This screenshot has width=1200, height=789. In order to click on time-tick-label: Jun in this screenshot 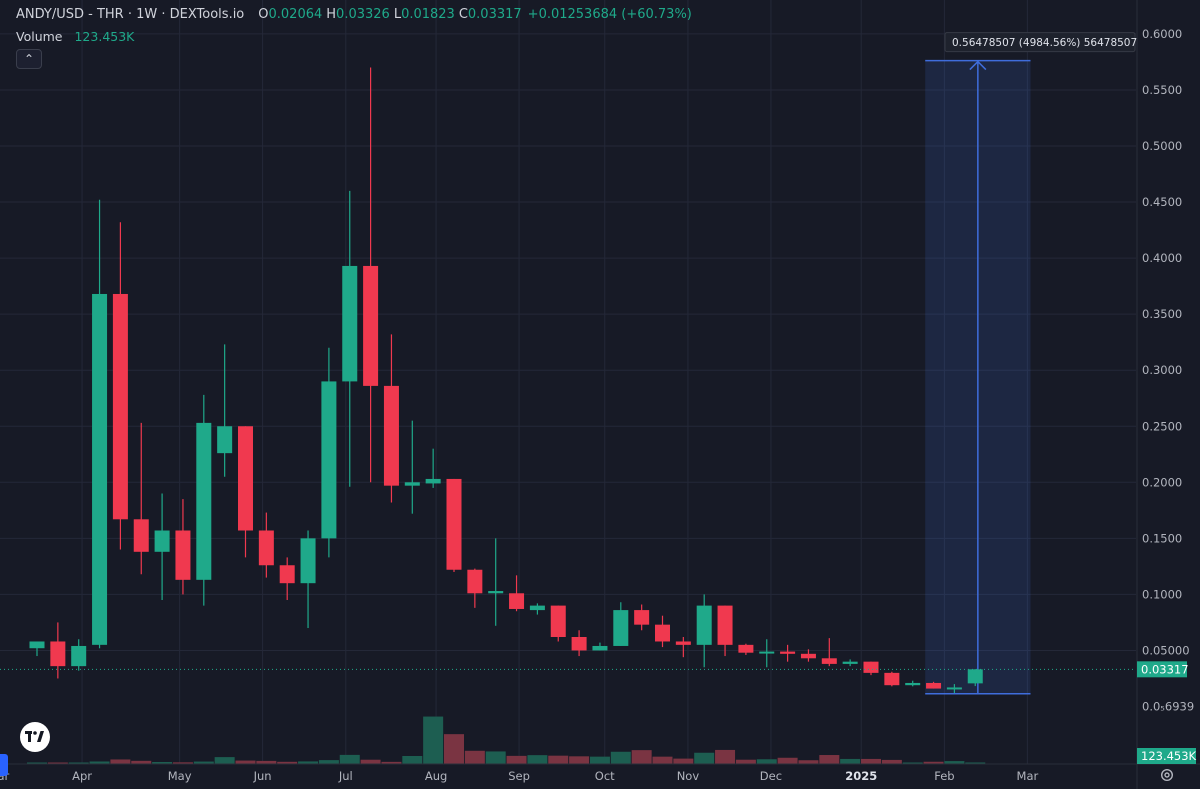, I will do `click(262, 776)`.